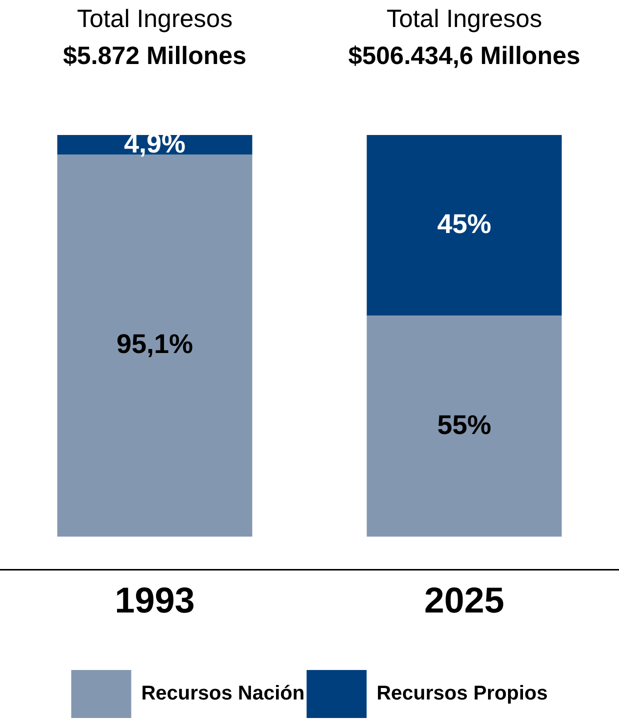  Describe the element at coordinates (464, 56) in the screenshot. I see `text: $506.434,6 Millones` at that location.